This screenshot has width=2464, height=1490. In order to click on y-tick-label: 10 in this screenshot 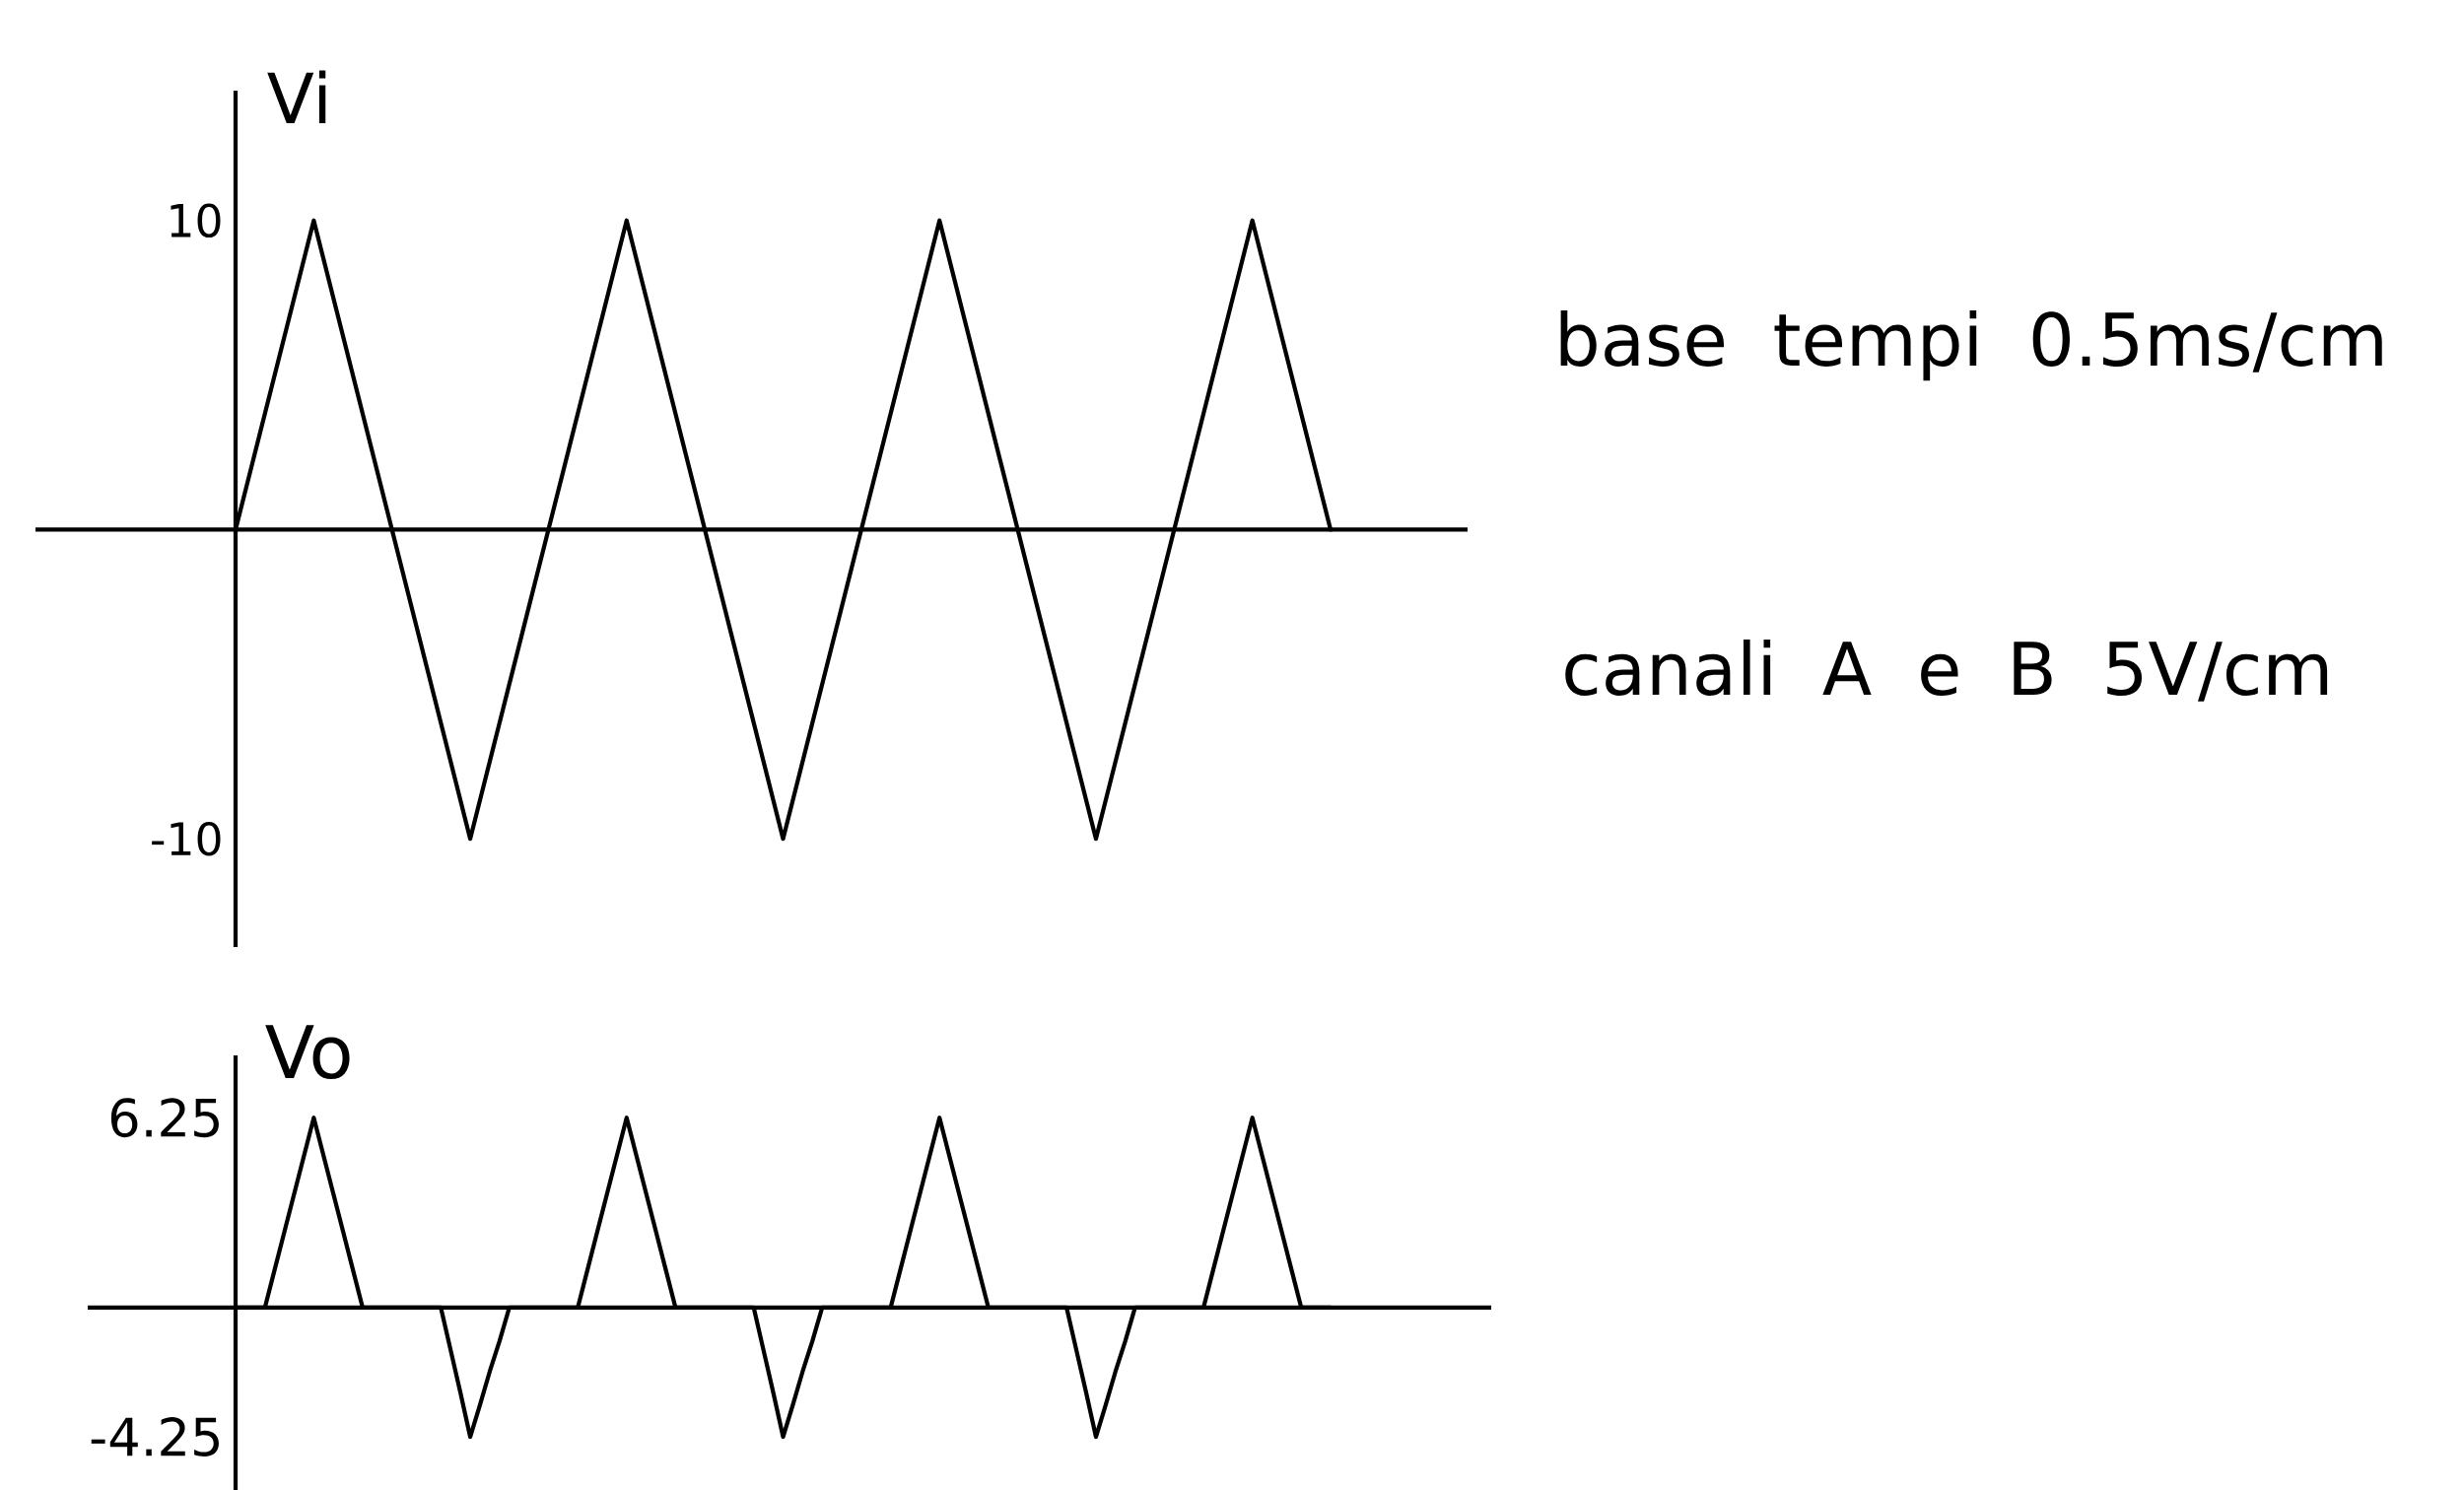, I will do `click(196, 220)`.